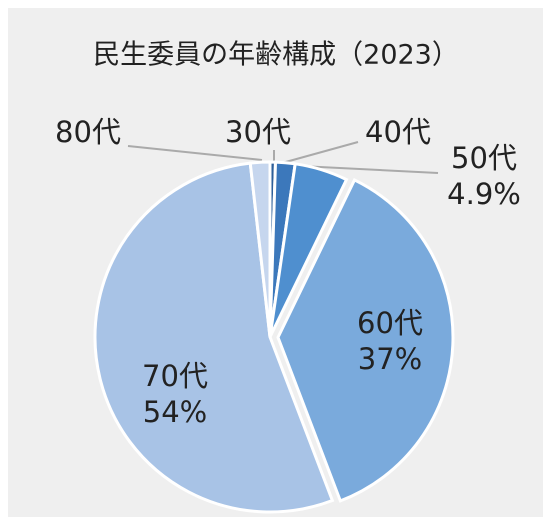 The image size is (551, 529). What do you see at coordinates (175, 376) in the screenshot?
I see `slice-label: 70代` at bounding box center [175, 376].